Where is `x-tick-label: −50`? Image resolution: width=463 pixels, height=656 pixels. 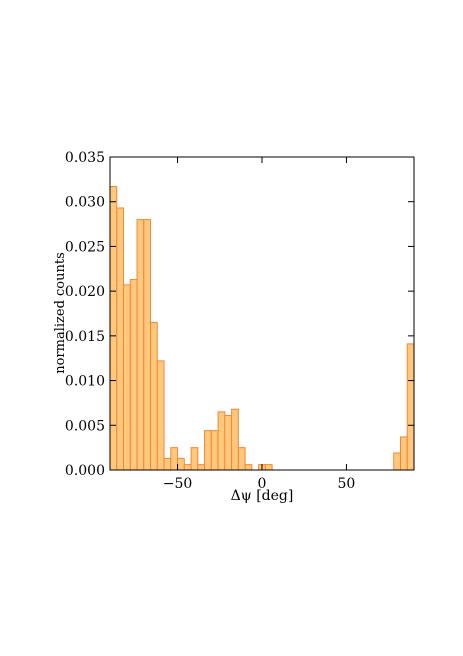 x-tick-label: −50 is located at coordinates (178, 484).